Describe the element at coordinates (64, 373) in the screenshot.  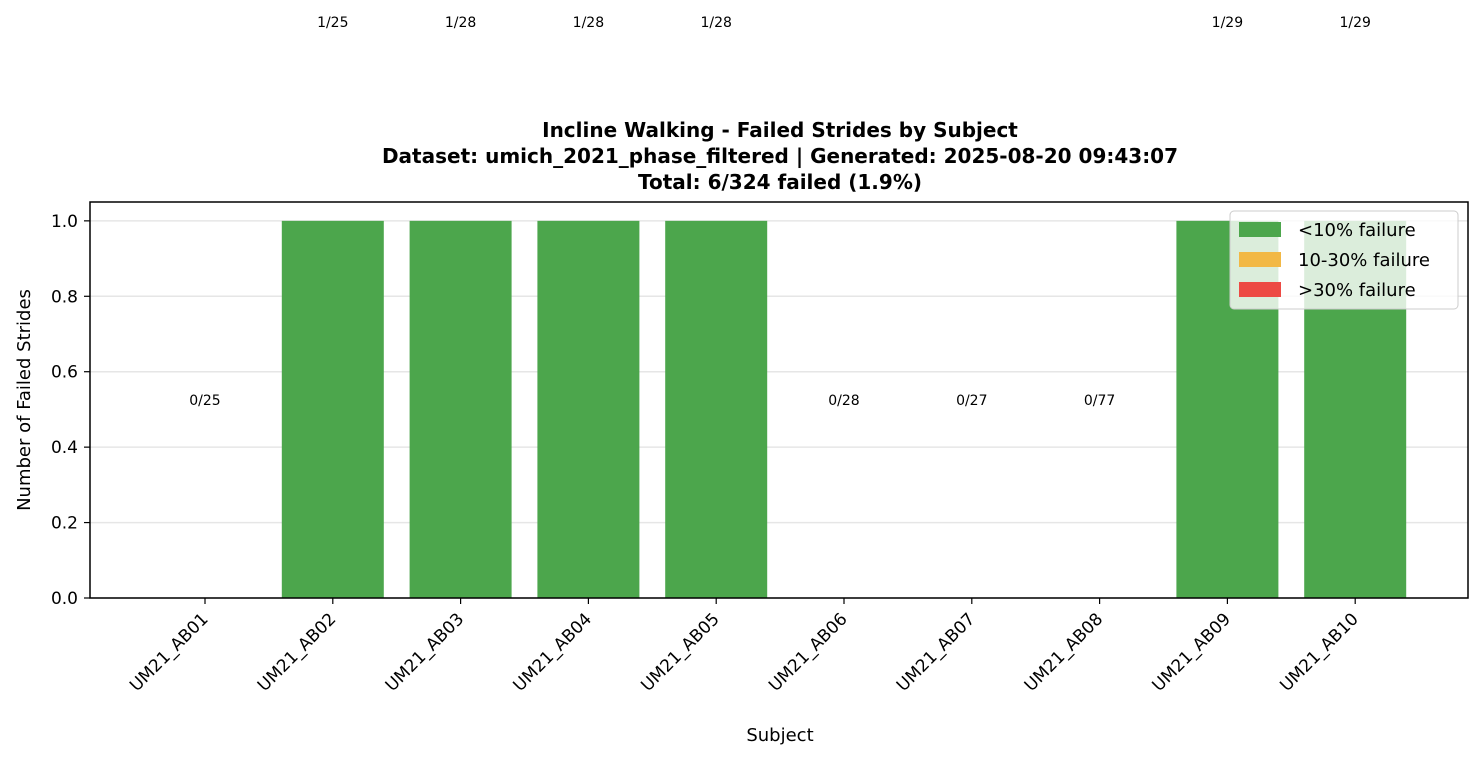
I see `y-tick-label: 0.6` at that location.